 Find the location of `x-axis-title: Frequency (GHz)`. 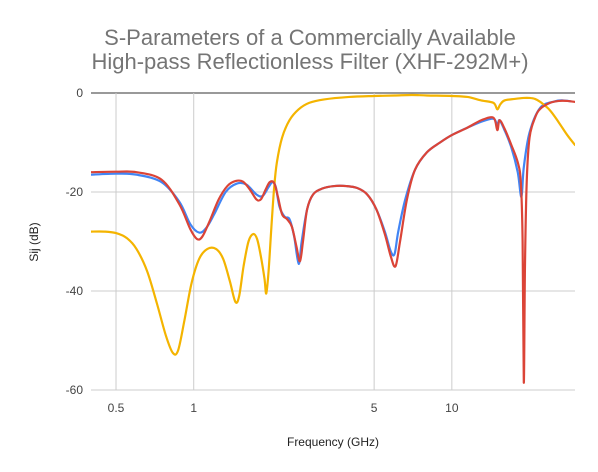

x-axis-title: Frequency (GHz) is located at coordinates (333, 442).